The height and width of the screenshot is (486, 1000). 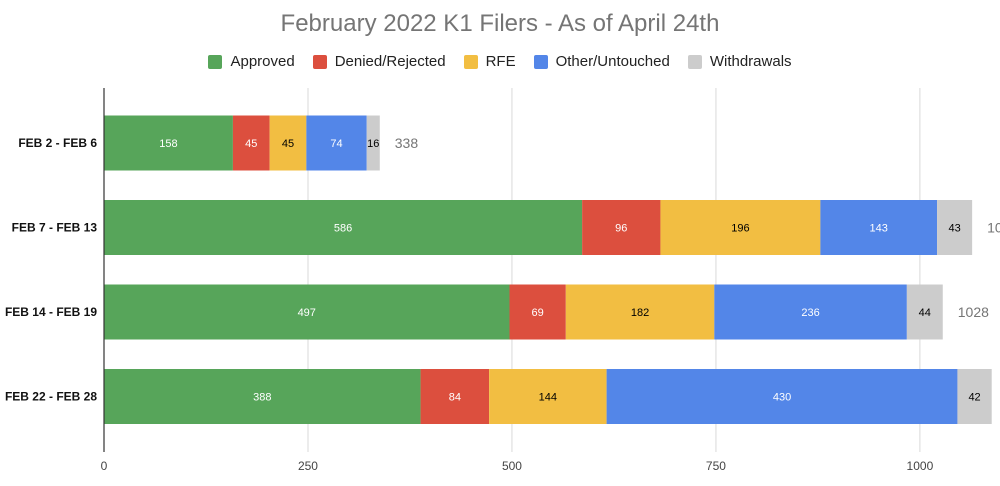 I want to click on legend-item: Withdrawals, so click(x=739, y=61).